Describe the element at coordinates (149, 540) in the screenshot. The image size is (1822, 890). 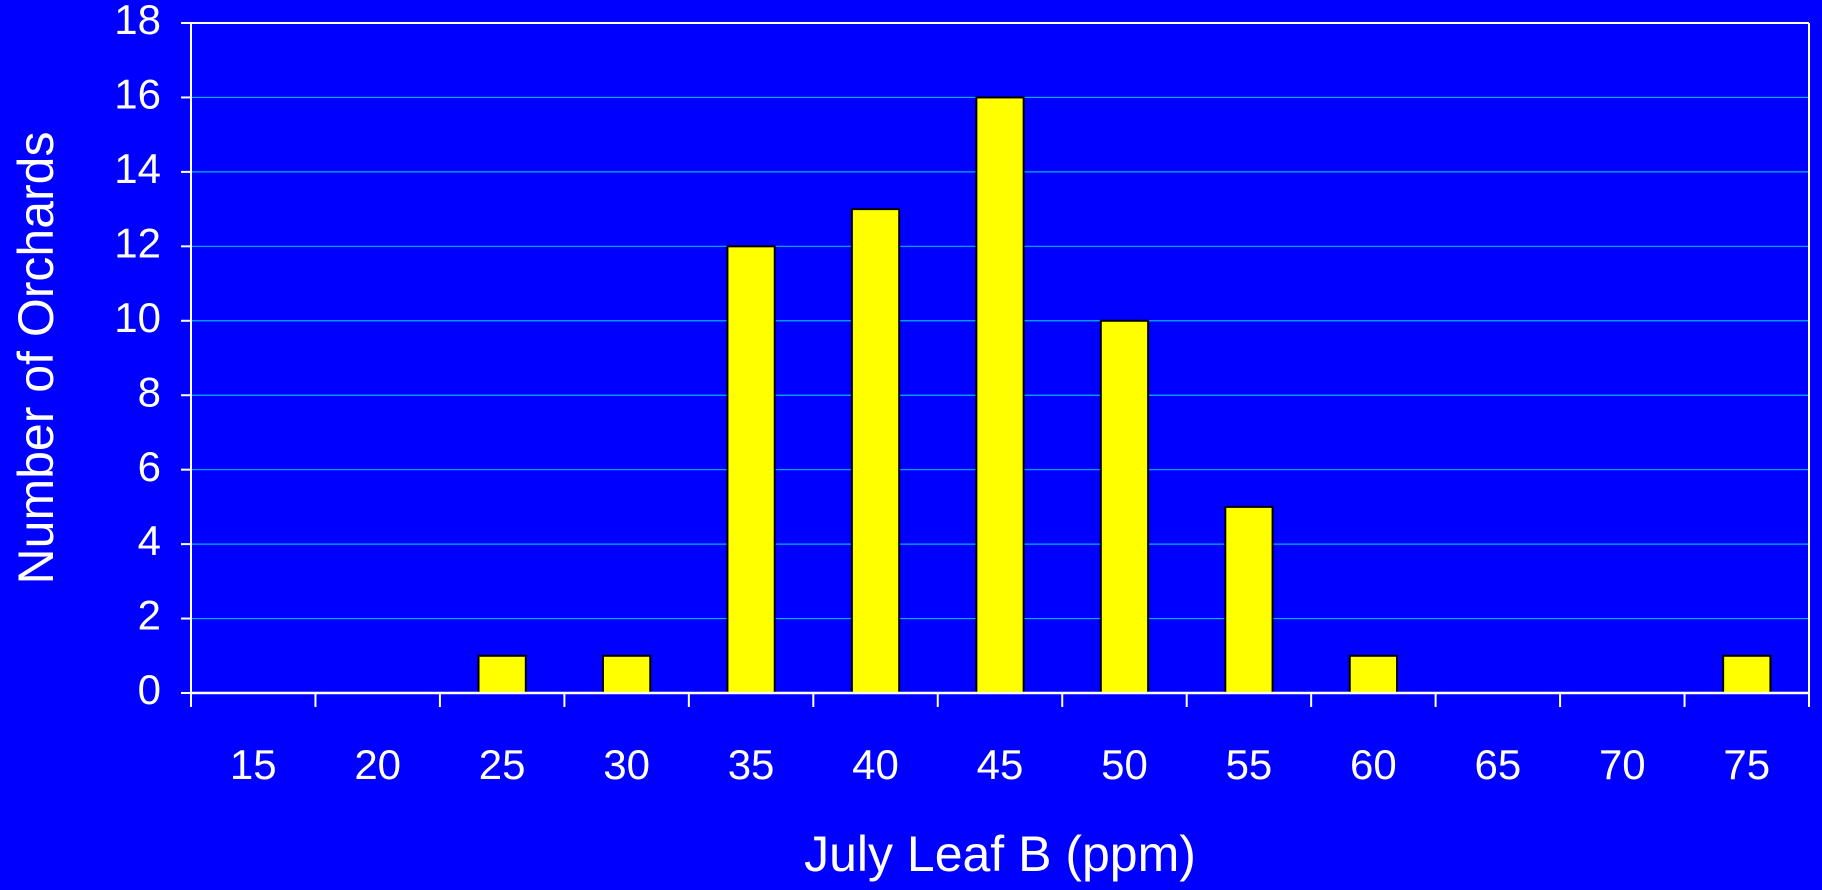
I see `y-tick-label: 4` at that location.